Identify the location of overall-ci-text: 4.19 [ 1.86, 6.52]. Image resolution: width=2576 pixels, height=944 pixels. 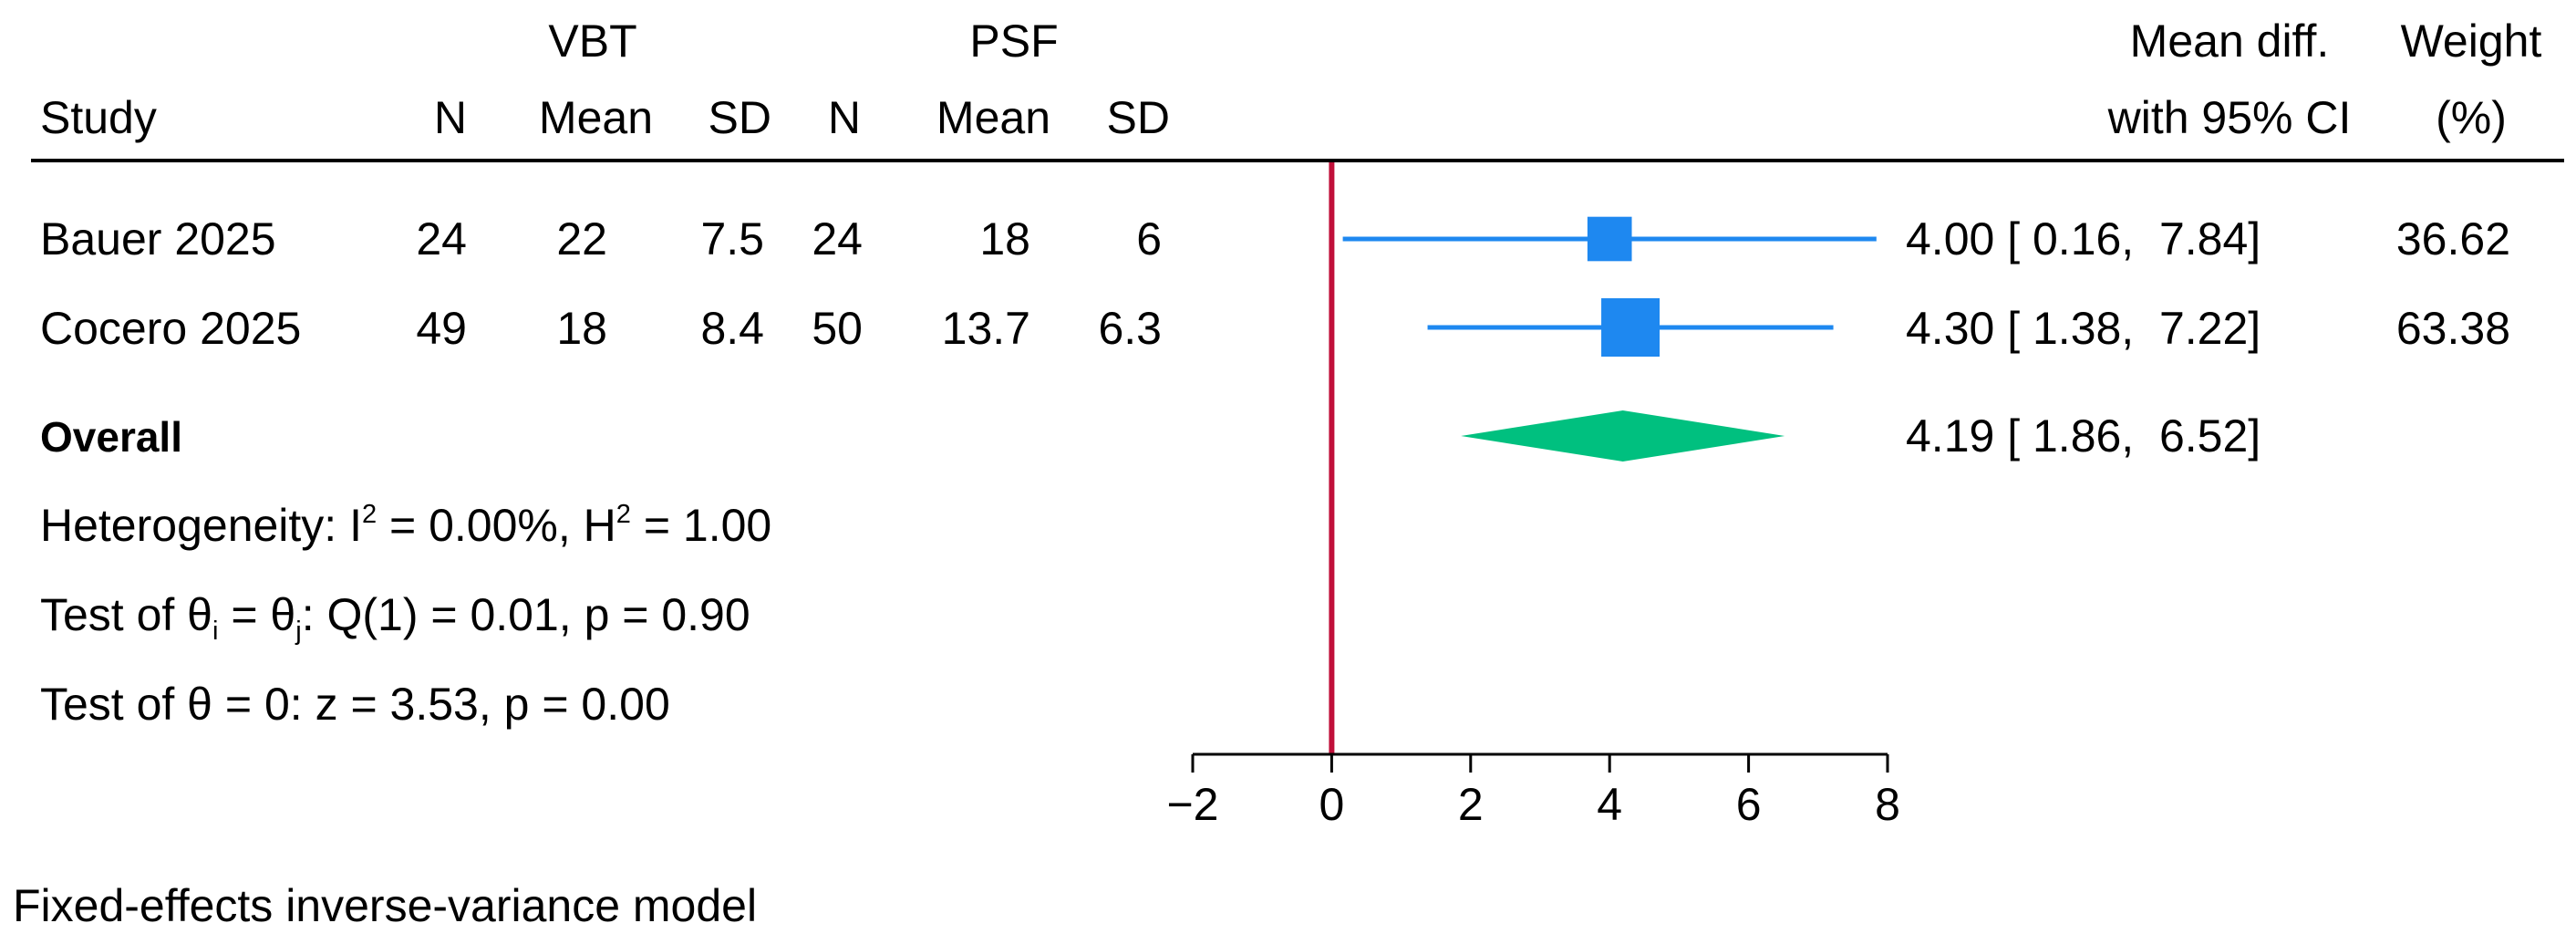
(2083, 436).